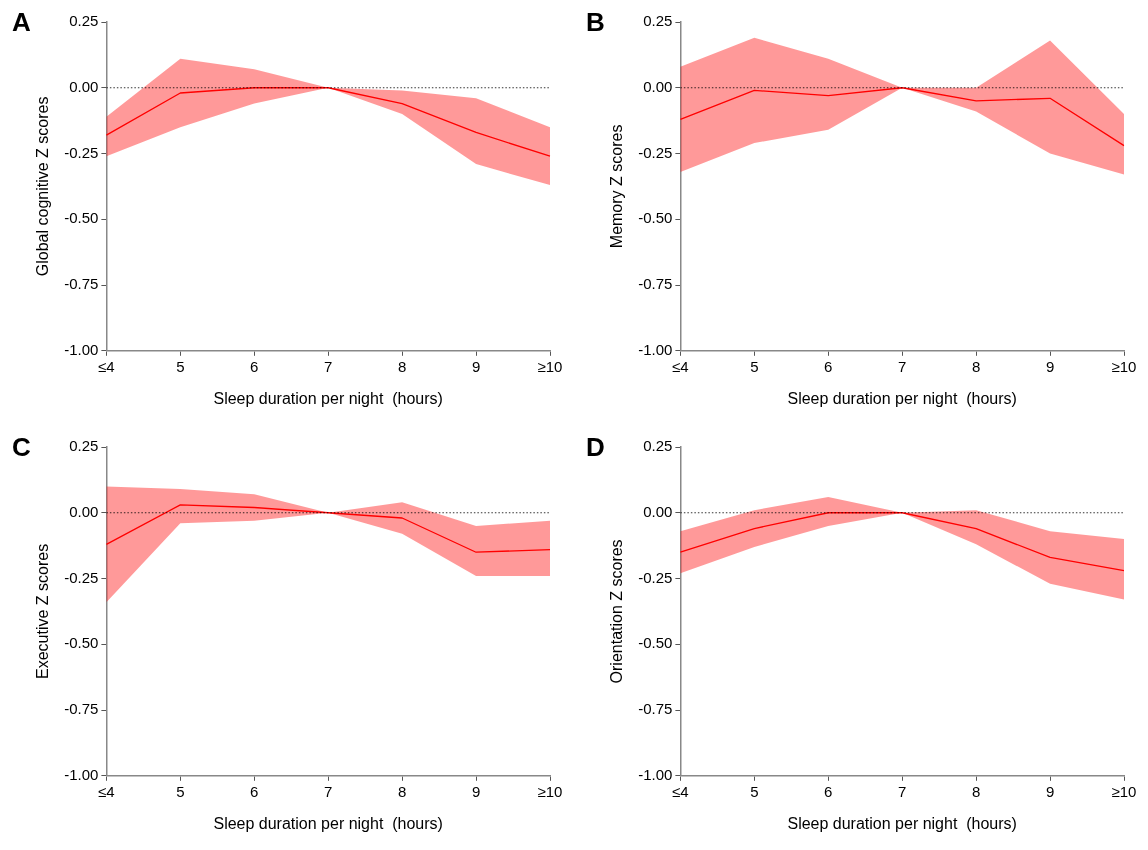 This screenshot has height=850, width=1148. What do you see at coordinates (595, 447) in the screenshot?
I see `chart-title: D` at bounding box center [595, 447].